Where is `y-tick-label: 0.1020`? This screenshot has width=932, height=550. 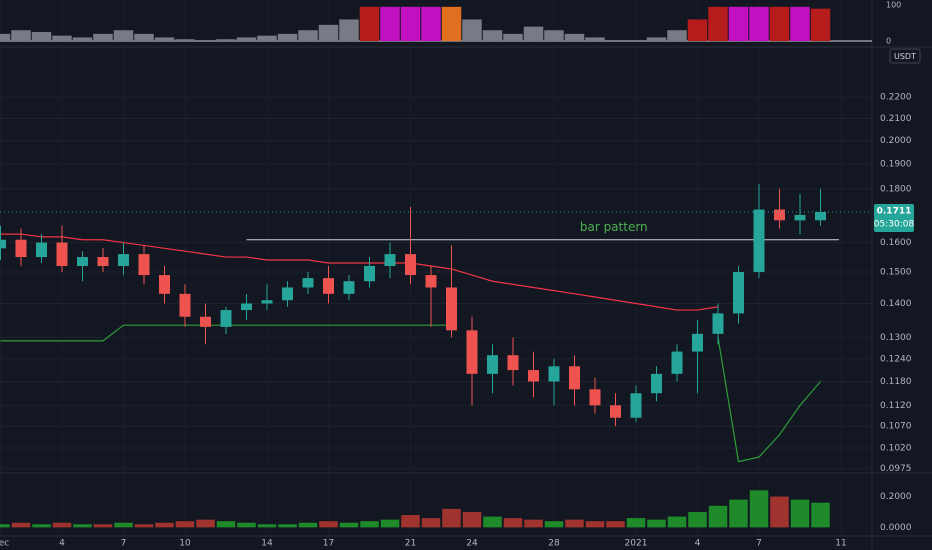 y-tick-label: 0.1020 is located at coordinates (896, 449).